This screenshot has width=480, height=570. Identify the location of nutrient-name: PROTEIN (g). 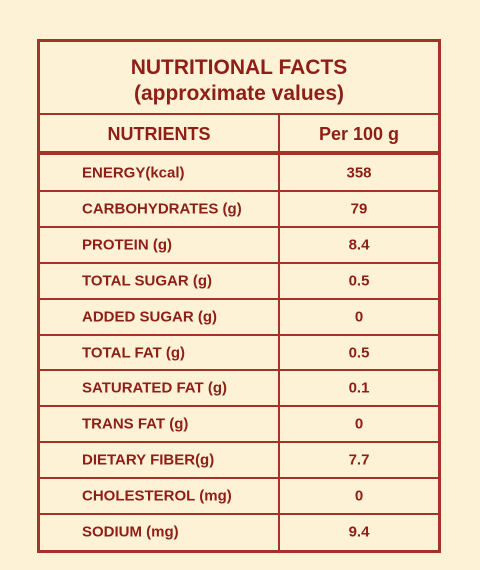
(127, 245).